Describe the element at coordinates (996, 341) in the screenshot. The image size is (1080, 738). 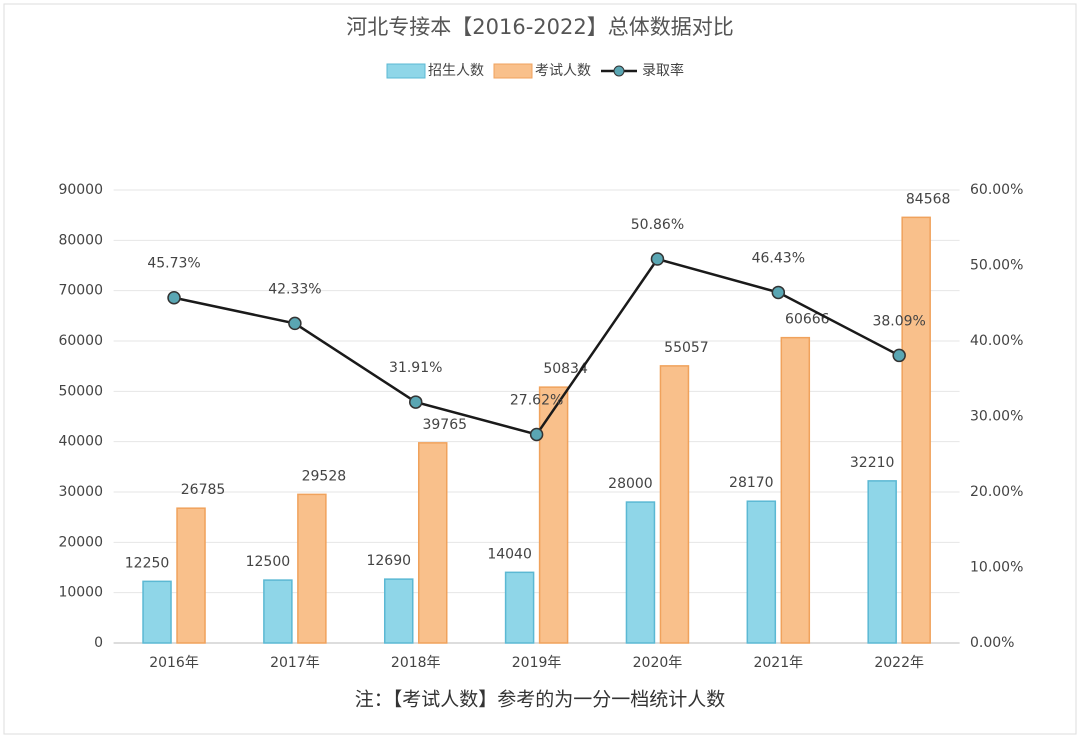
I see `y2-tick-label: 40.00%` at that location.